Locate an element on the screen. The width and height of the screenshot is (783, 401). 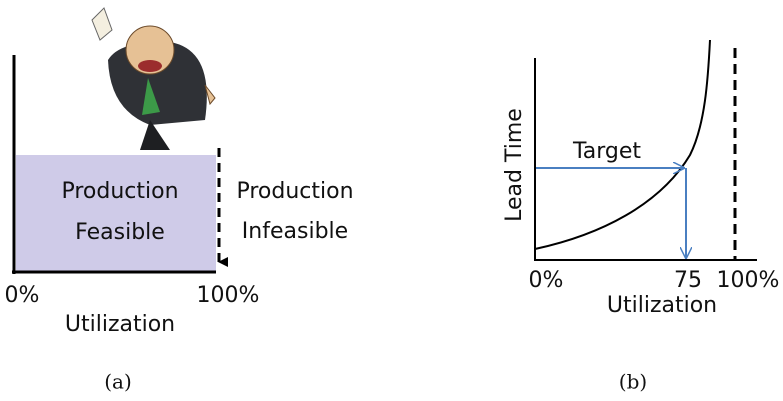
infeasible-label: Production is located at coordinates (294, 191).